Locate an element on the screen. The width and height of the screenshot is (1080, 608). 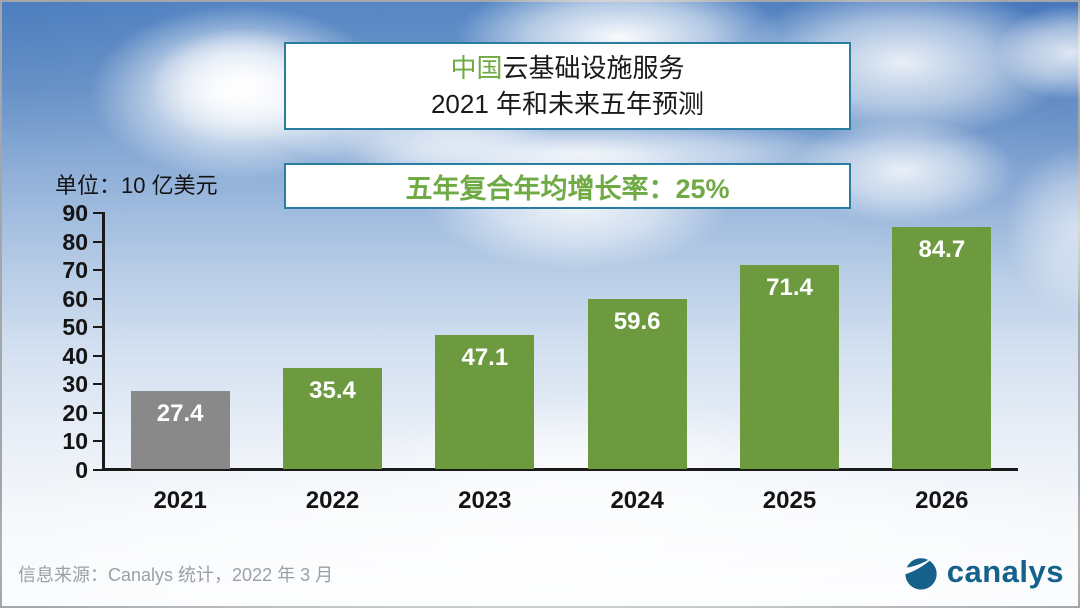
canalys-logo-icon is located at coordinates (920, 571).